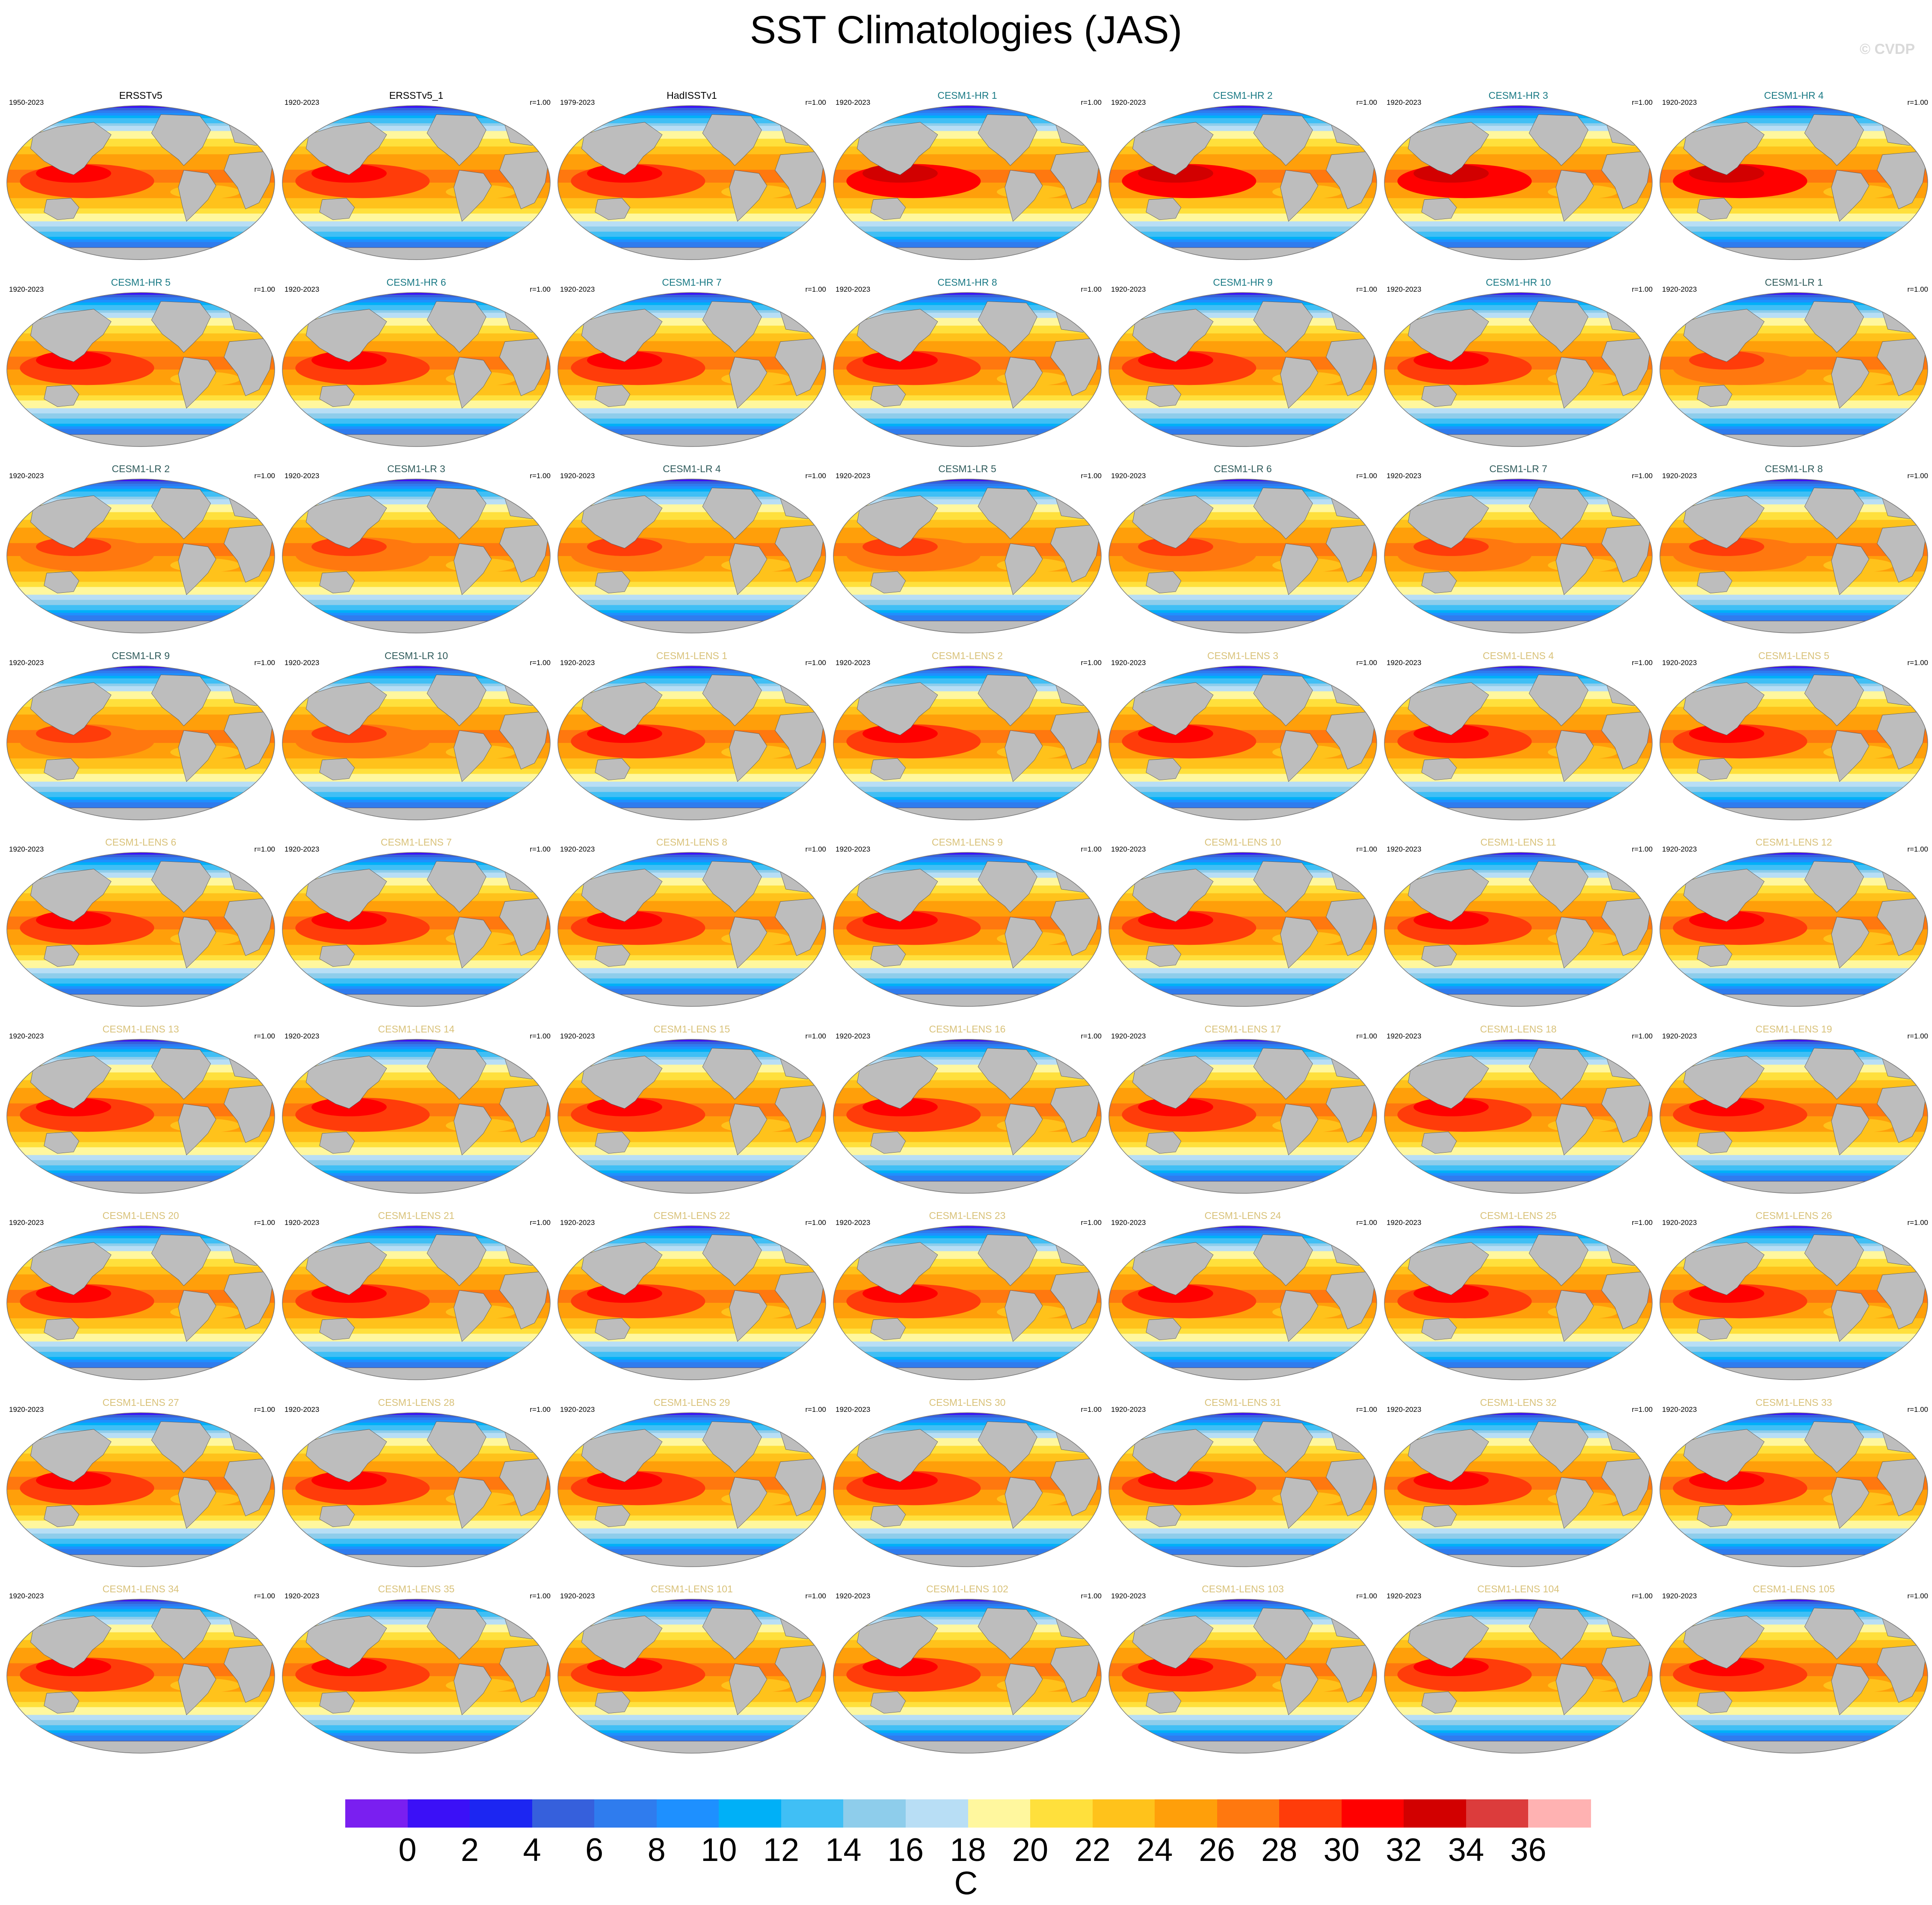  What do you see at coordinates (691, 549) in the screenshot?
I see `map-panel: CESM1-LR 4 1920-2023 r=1.00` at bounding box center [691, 549].